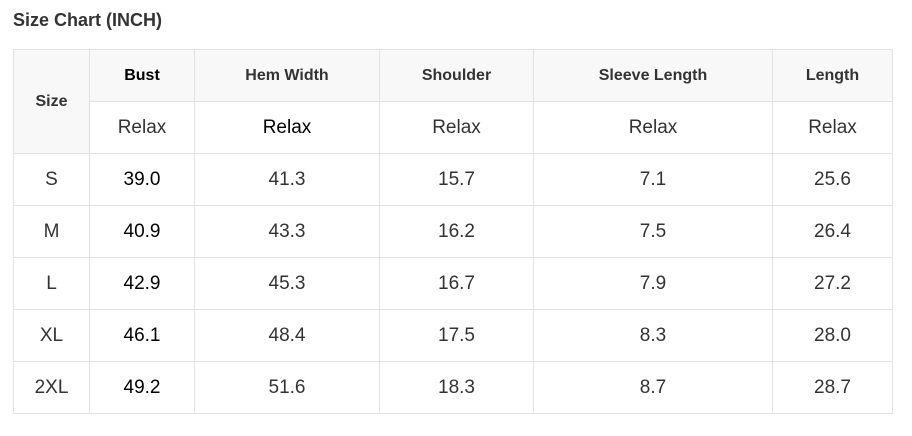  What do you see at coordinates (456, 231) in the screenshot?
I see `value-cell: 16.2` at bounding box center [456, 231].